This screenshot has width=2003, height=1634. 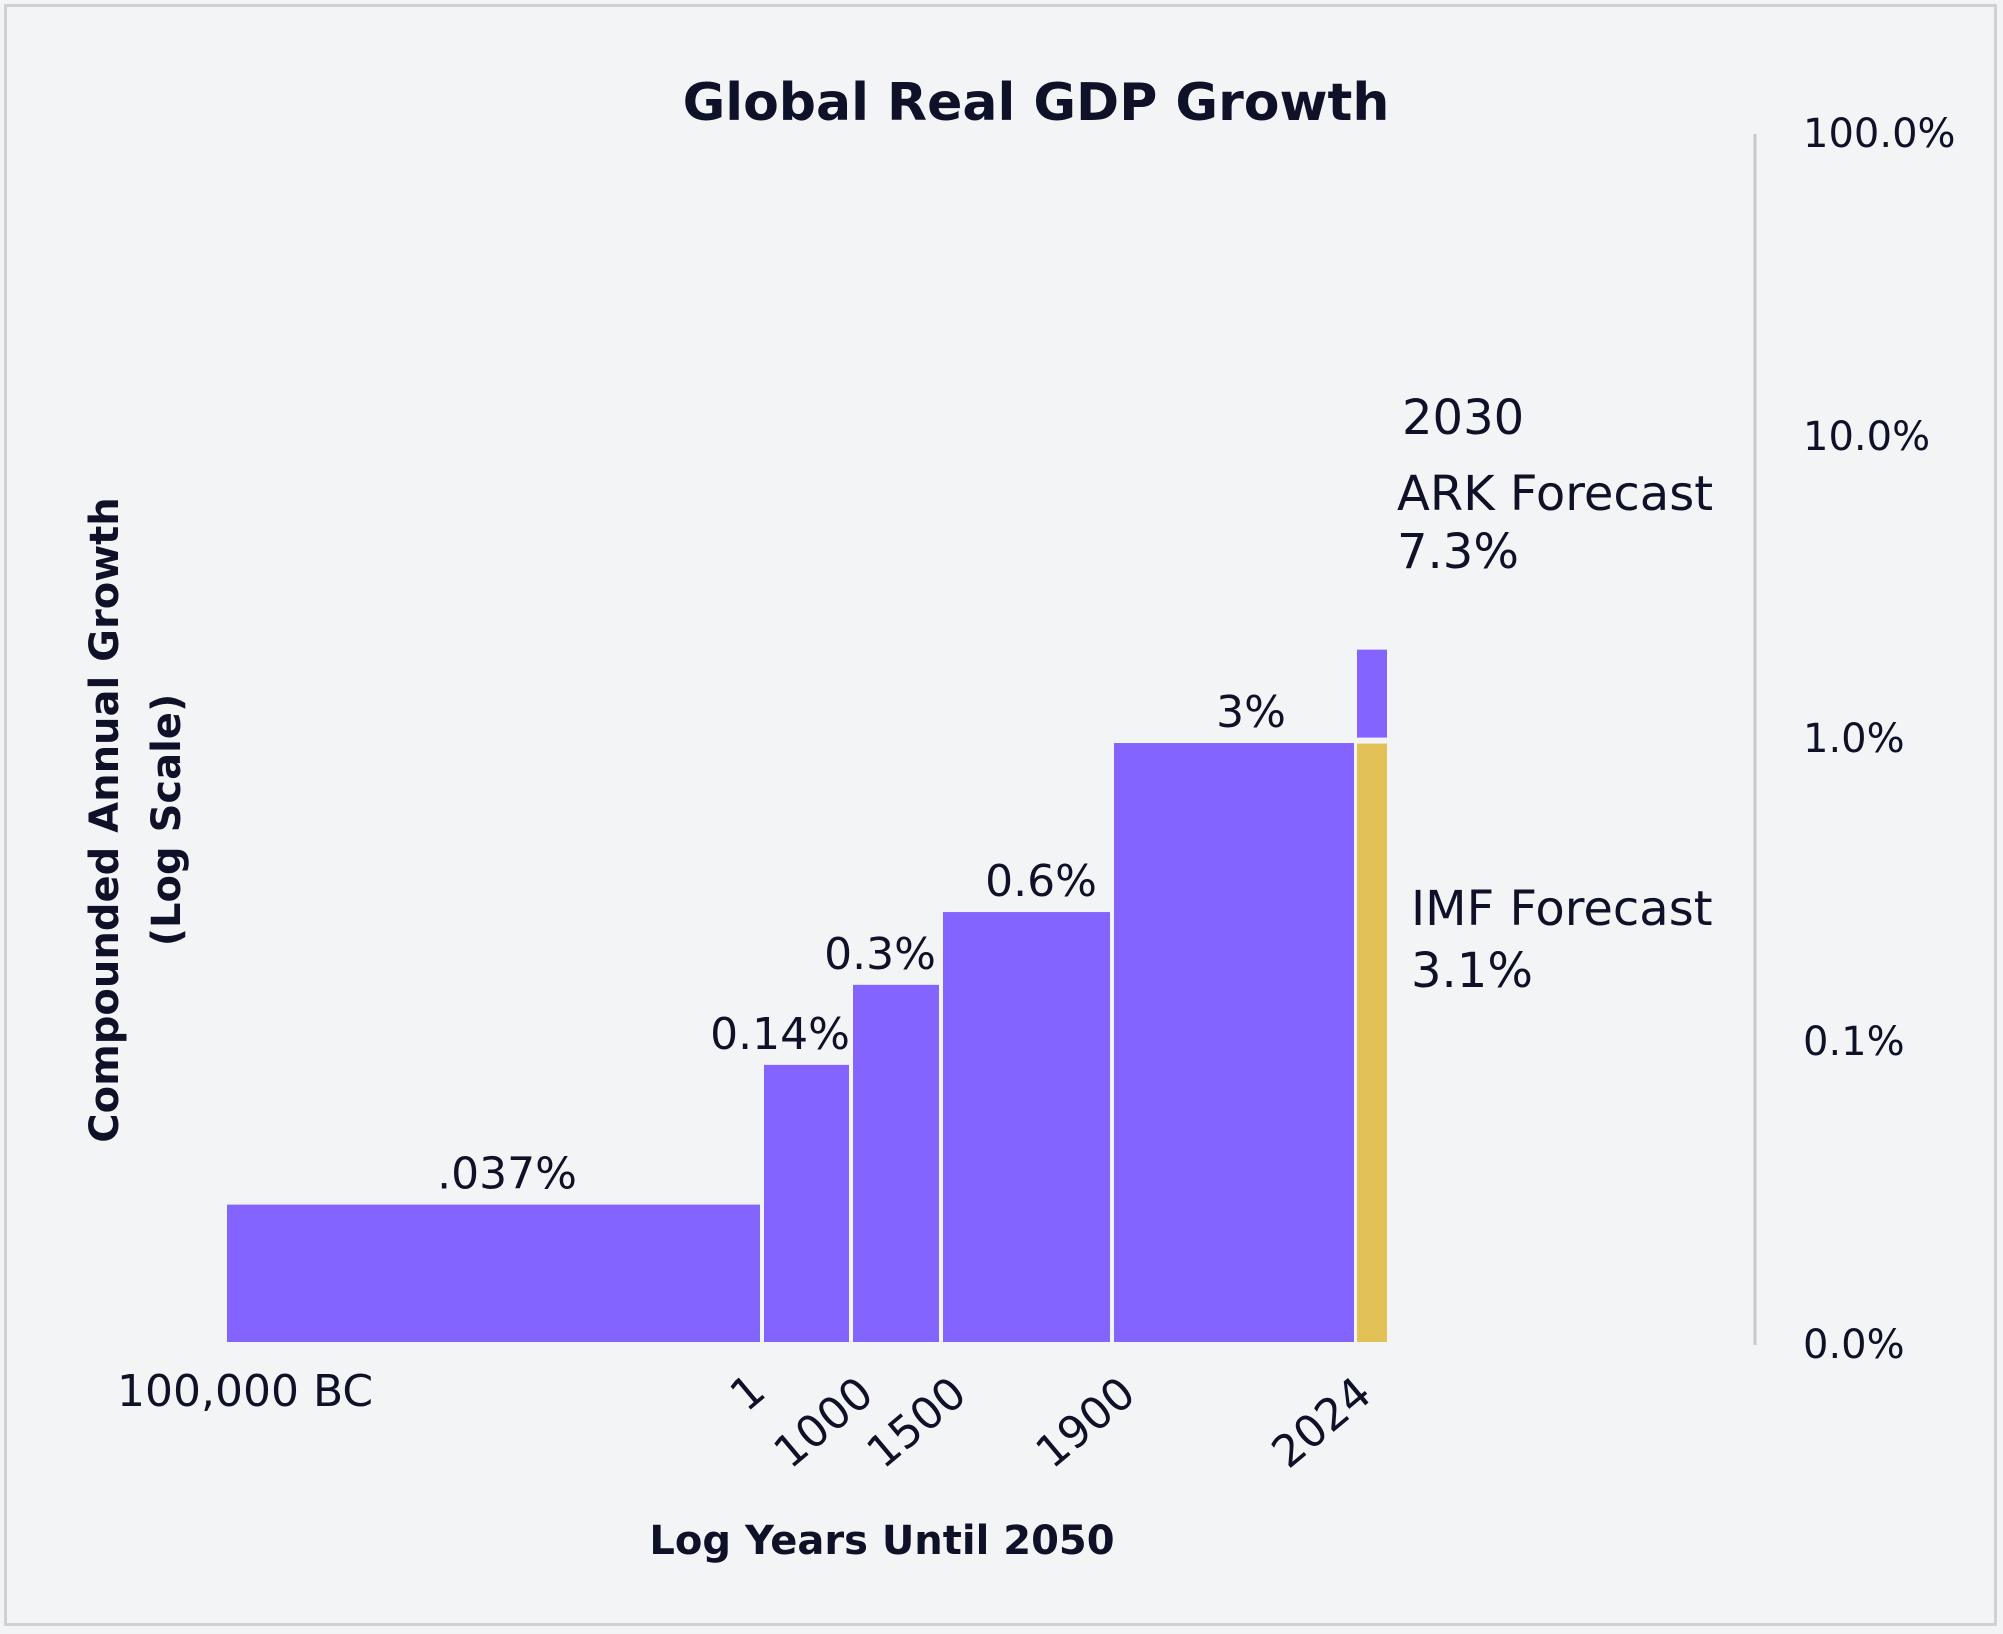 I want to click on bar-value-label: 0.6%, so click(x=1041, y=881).